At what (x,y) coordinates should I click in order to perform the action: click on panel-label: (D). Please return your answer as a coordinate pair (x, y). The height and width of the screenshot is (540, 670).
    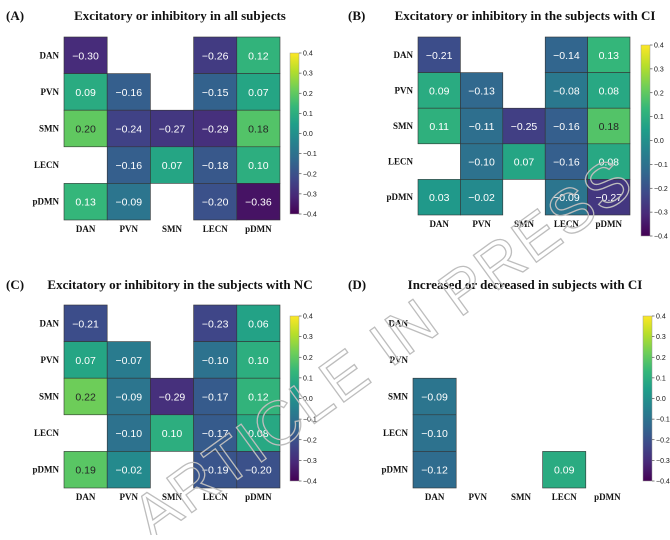
    Looking at the image, I should click on (357, 284).